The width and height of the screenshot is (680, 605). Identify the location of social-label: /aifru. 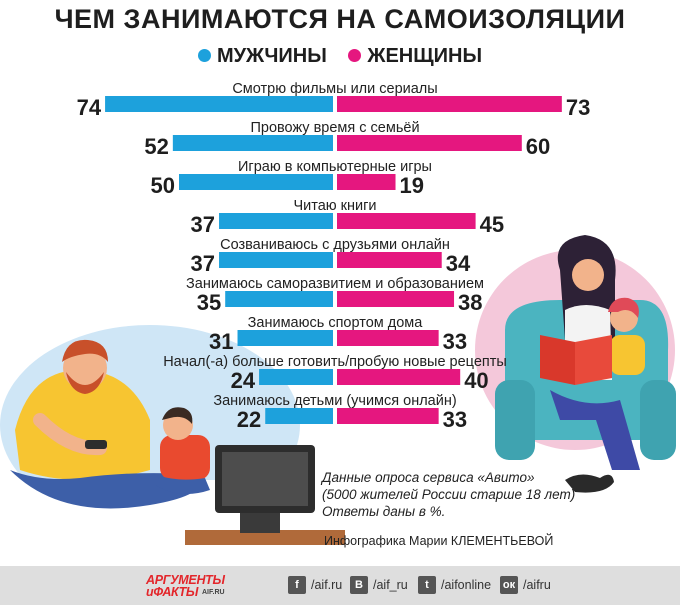
(537, 585).